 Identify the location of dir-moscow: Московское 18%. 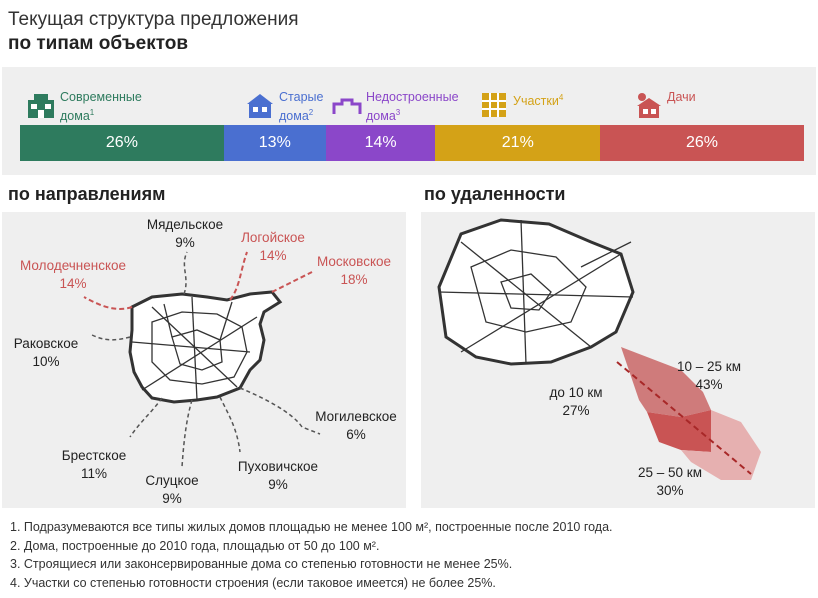
(354, 271).